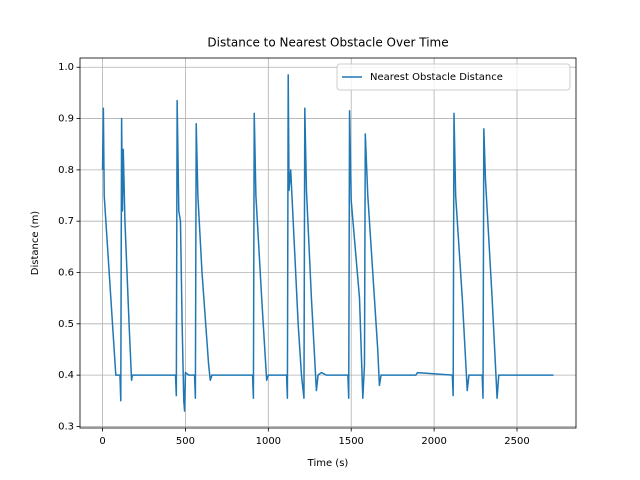 This screenshot has height=480, width=640. Describe the element at coordinates (35, 243) in the screenshot. I see `y-axis-label: Distance (m)` at that location.